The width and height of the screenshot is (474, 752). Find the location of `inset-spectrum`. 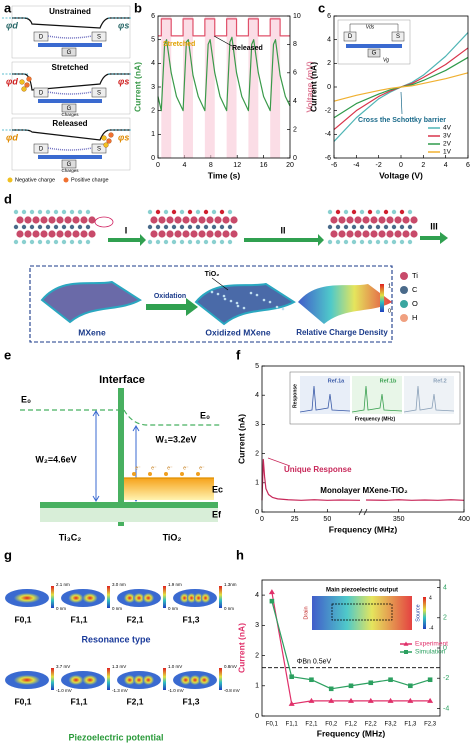

inset-spectrum is located at coordinates (377, 399).